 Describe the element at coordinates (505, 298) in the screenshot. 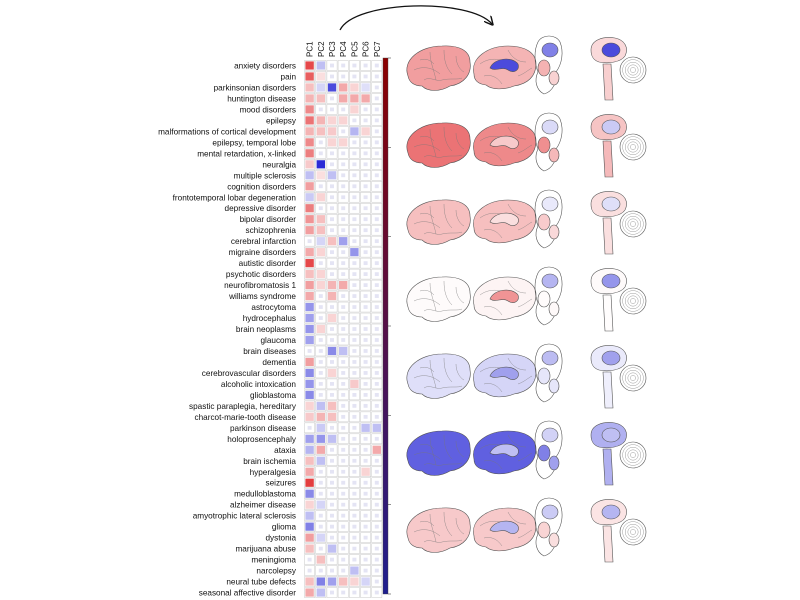

I see `brain-medial-view` at that location.